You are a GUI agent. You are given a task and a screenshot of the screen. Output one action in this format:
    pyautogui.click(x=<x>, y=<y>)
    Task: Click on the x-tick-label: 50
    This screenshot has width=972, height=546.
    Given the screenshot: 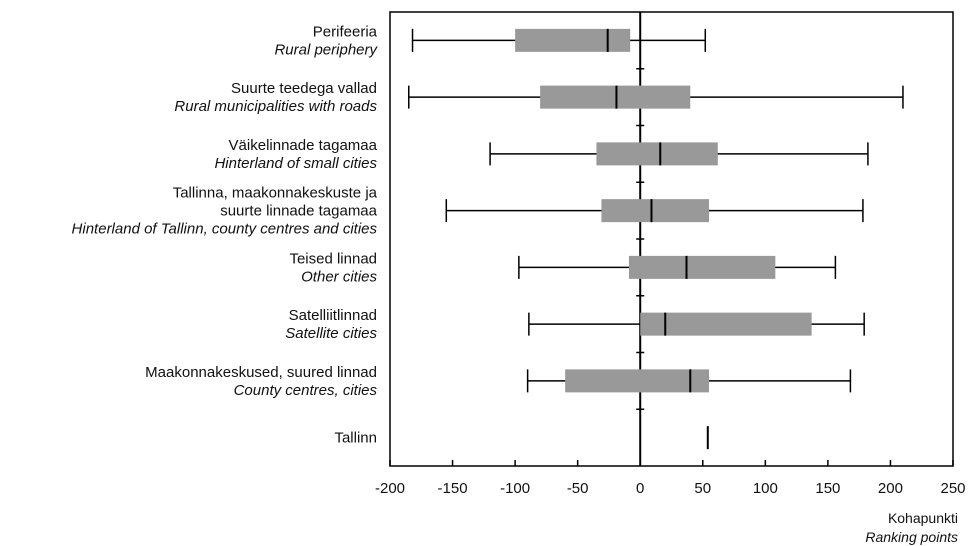 What is the action you would take?
    pyautogui.click(x=702, y=488)
    